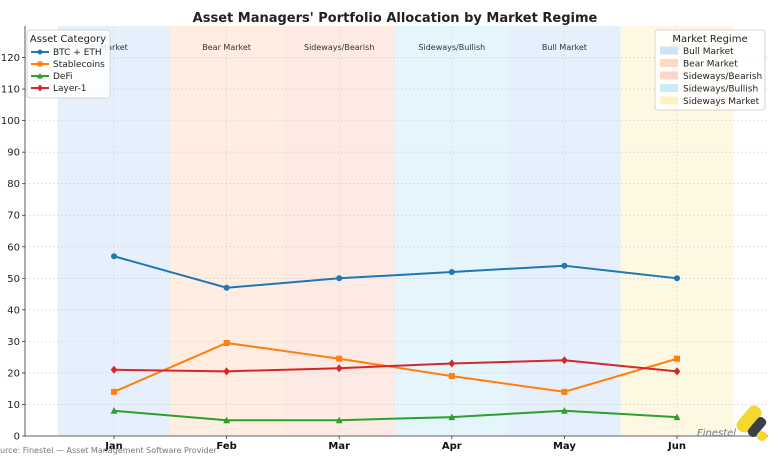 The width and height of the screenshot is (780, 470). Describe the element at coordinates (13, 279) in the screenshot. I see `y-tick-label: 50` at that location.